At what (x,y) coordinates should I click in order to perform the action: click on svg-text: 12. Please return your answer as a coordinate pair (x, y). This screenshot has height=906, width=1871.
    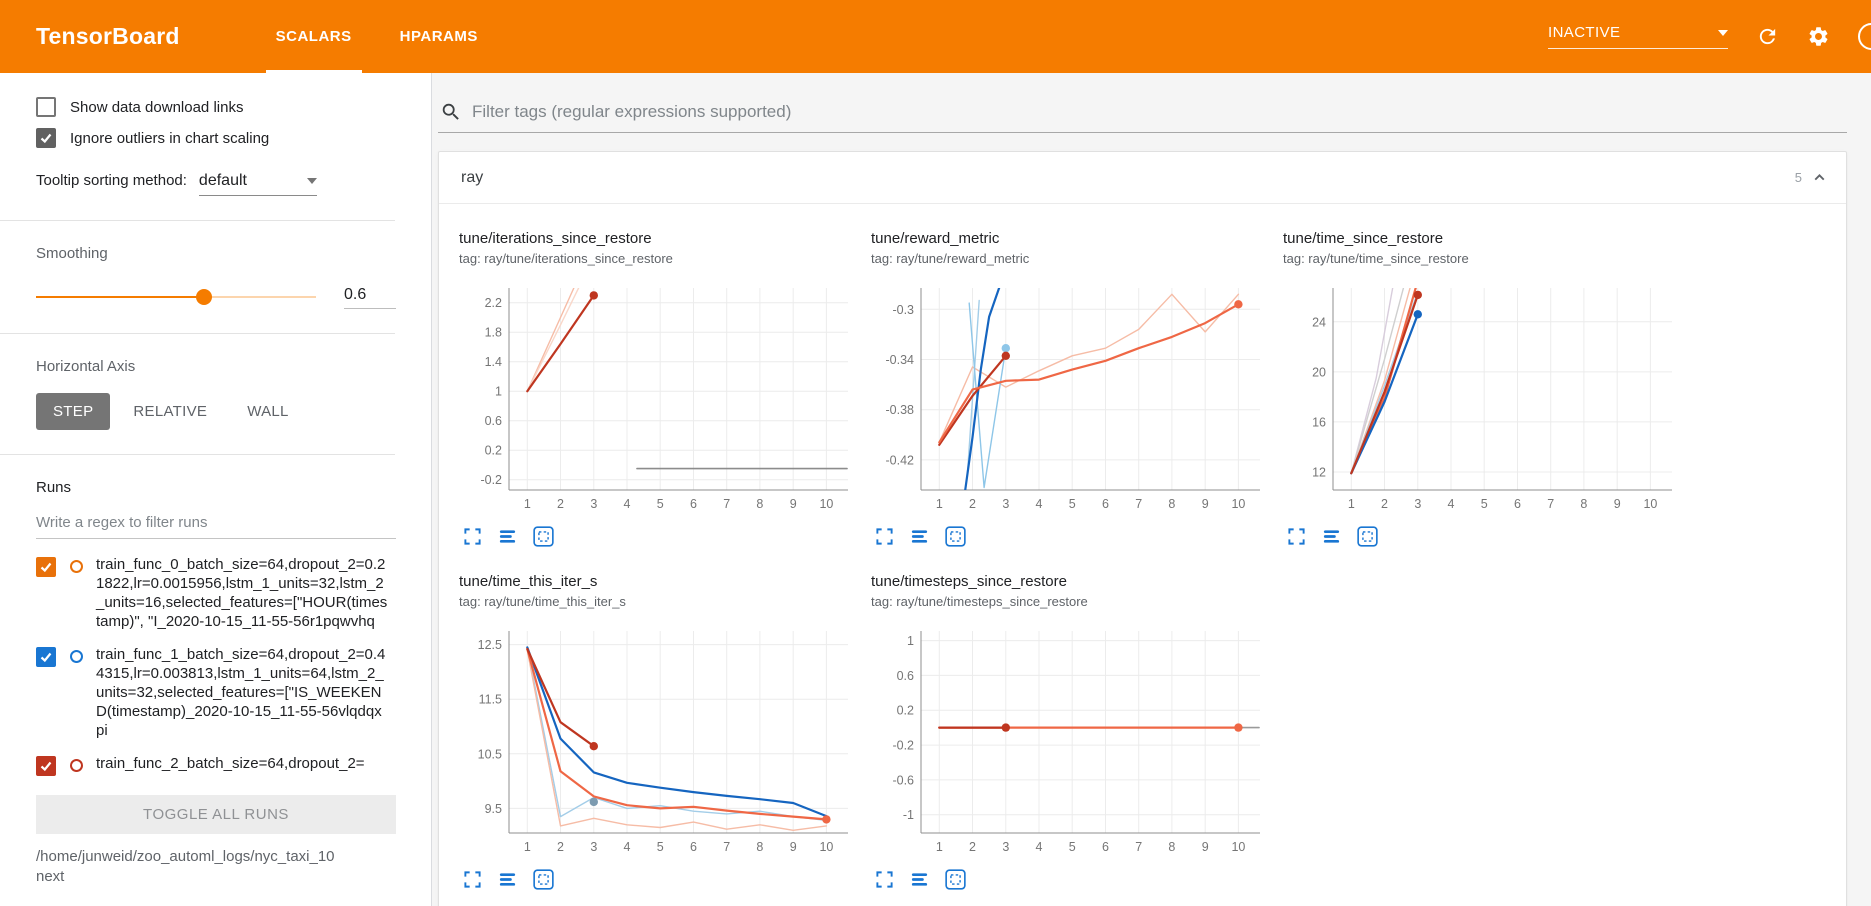
    Looking at the image, I should click on (1319, 473).